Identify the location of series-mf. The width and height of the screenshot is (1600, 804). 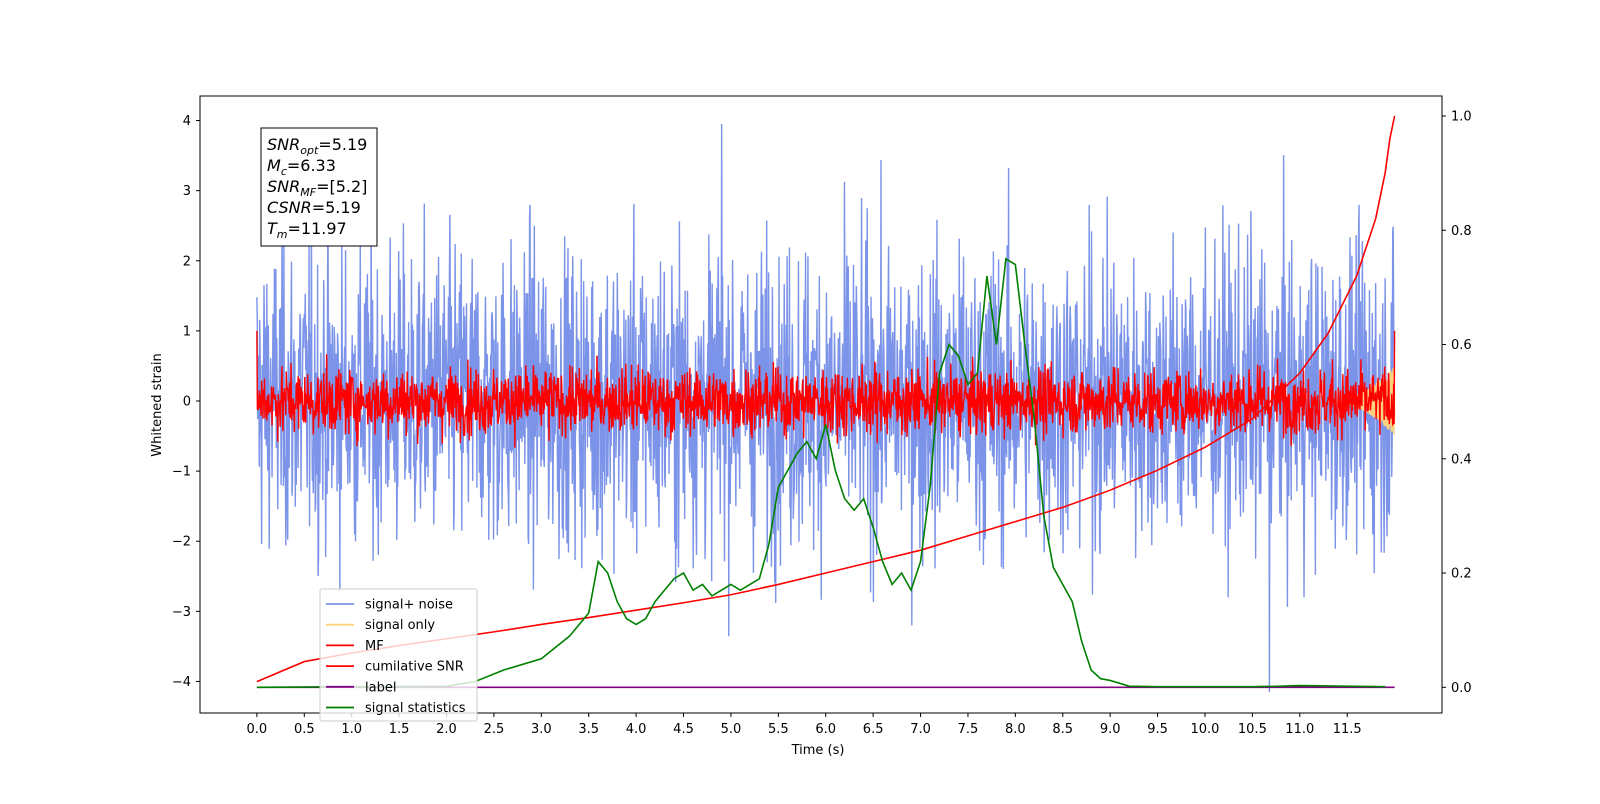
(826, 389).